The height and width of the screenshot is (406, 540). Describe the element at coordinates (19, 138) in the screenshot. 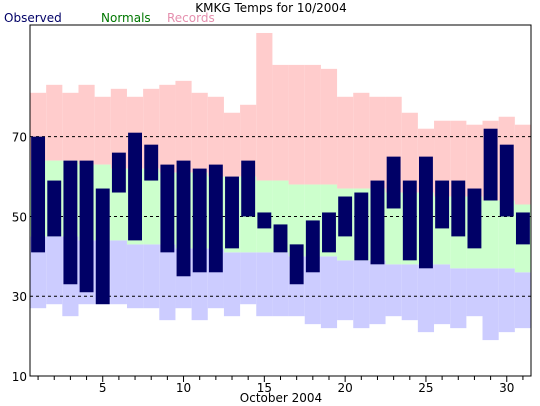

I see `y-tick-label-70: 70` at that location.